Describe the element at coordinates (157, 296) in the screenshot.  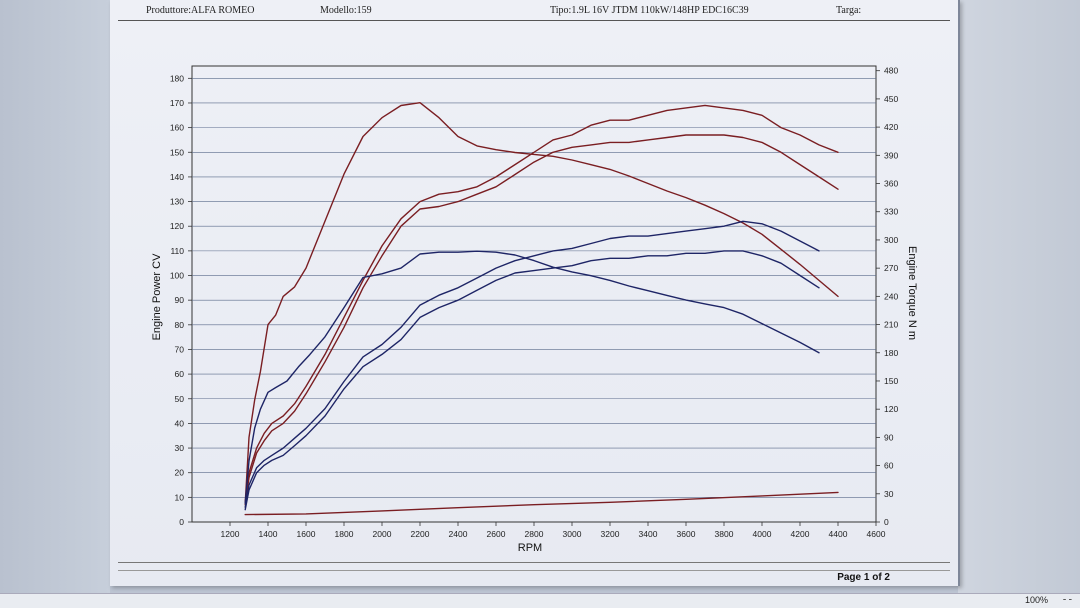
I see `y-axis-label-left: Engine Power CV` at that location.